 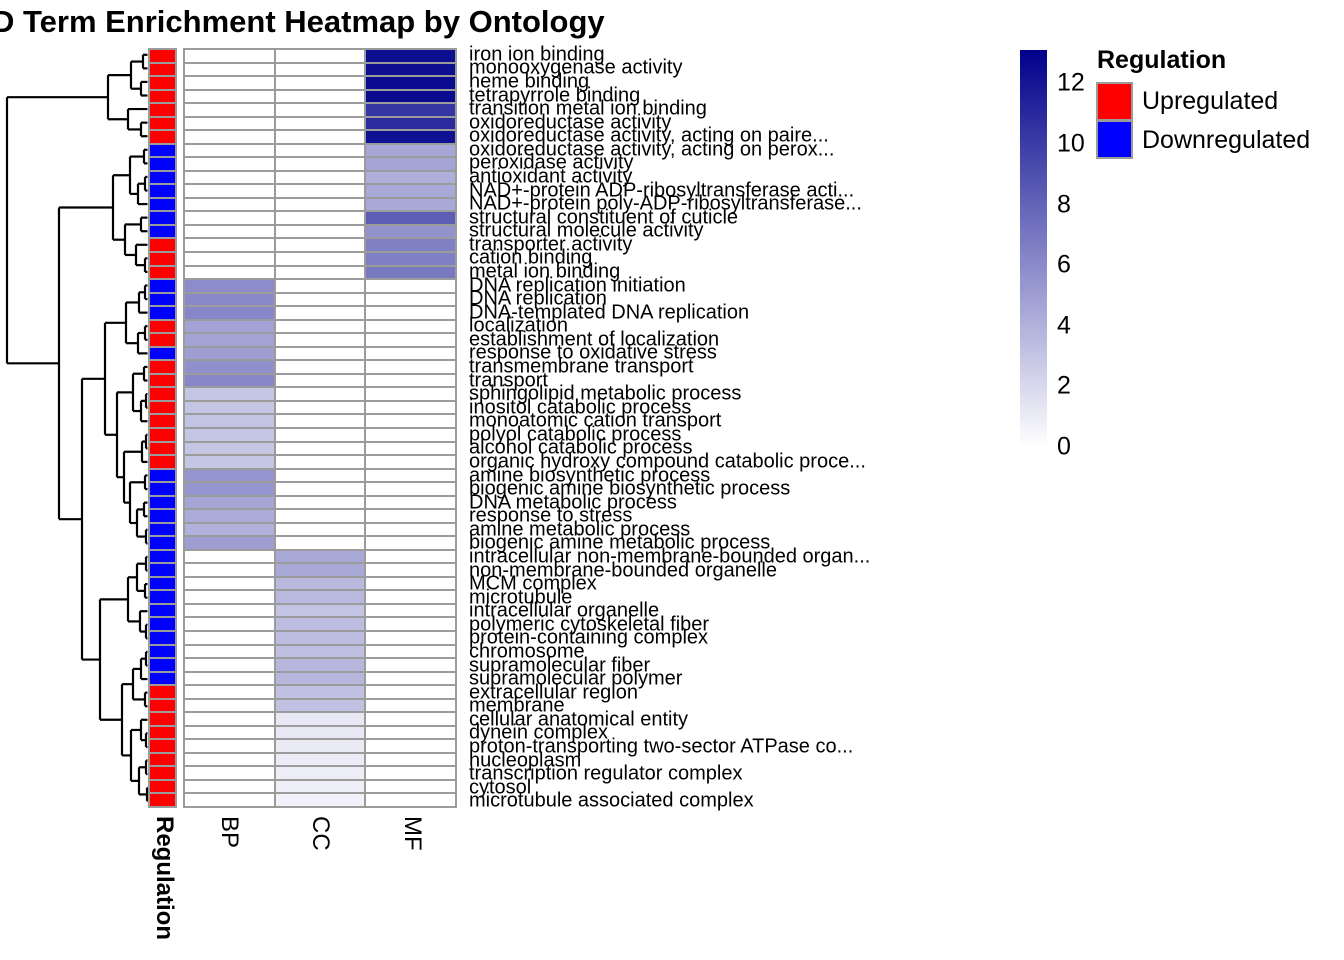 I want to click on row-label: cation binding, so click(x=531, y=257).